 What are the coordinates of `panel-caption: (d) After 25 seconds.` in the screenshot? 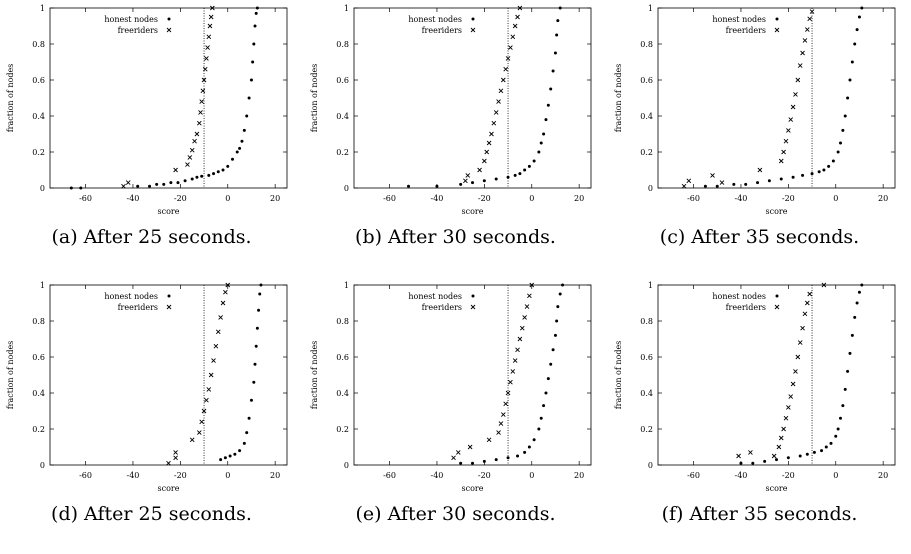 It's located at (151, 514).